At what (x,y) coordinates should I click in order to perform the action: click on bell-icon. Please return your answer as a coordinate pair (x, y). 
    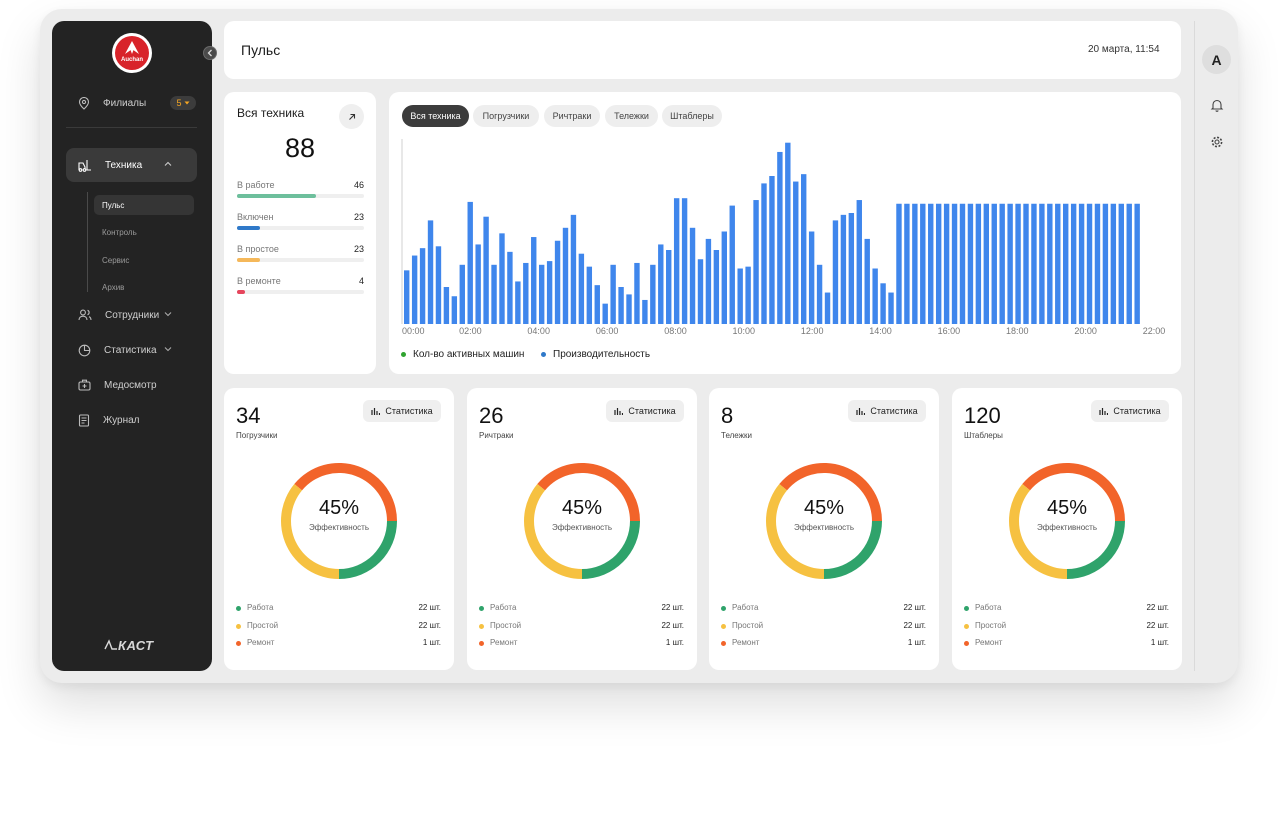
    Looking at the image, I should click on (1217, 105).